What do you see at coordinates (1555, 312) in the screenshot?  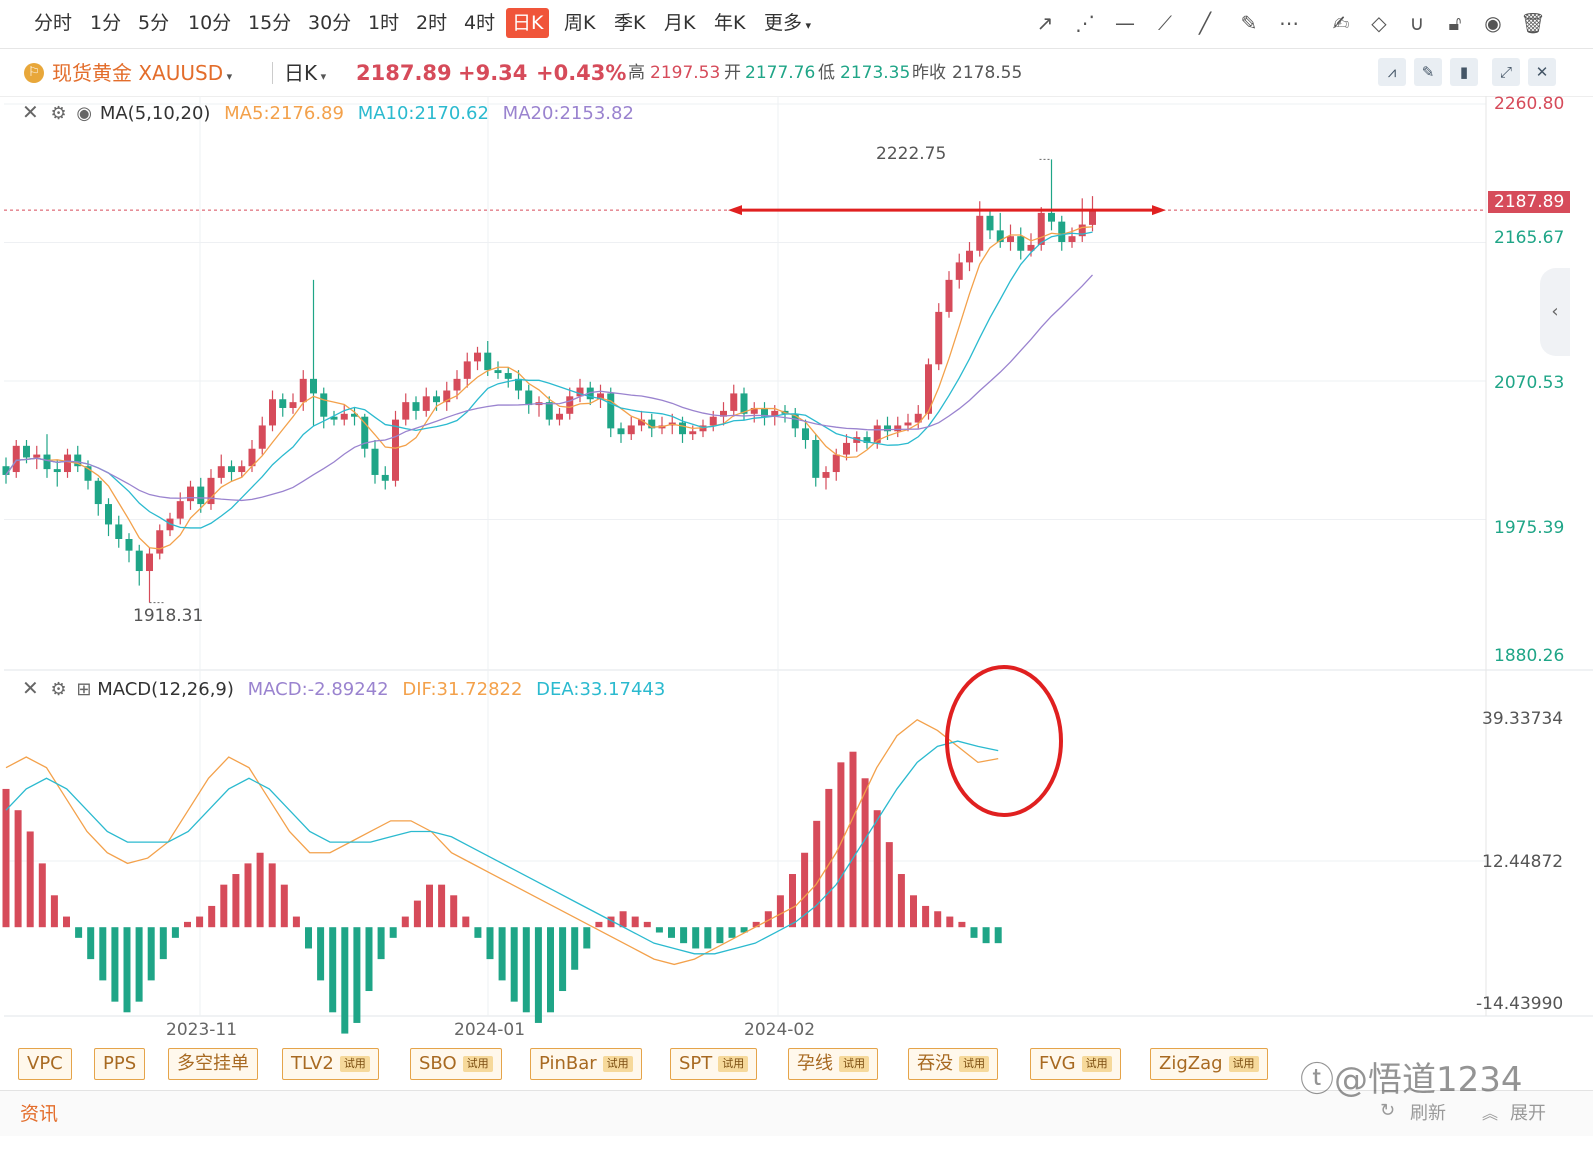 I see `side-panel-toggle: ‹` at bounding box center [1555, 312].